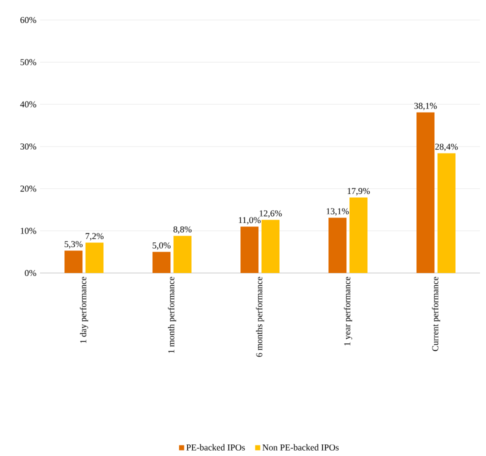 The width and height of the screenshot is (486, 456). I want to click on data-label: 11,0%, so click(249, 220).